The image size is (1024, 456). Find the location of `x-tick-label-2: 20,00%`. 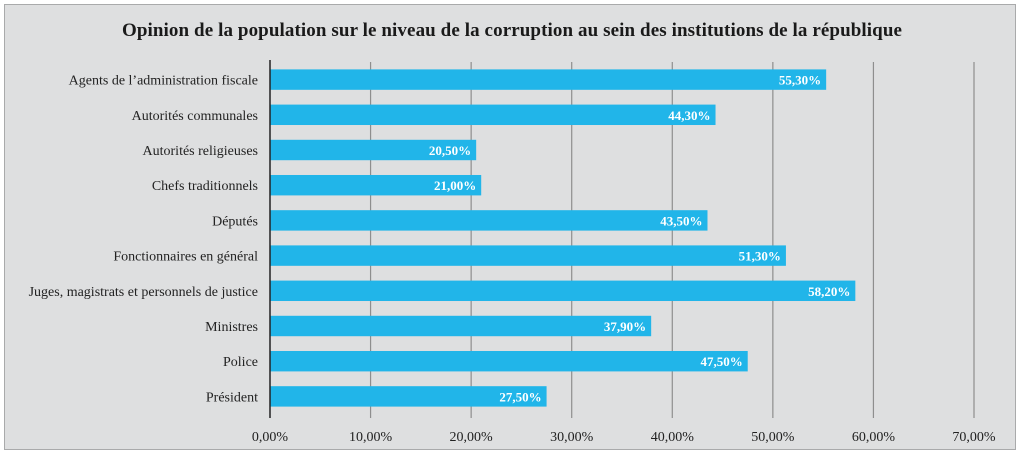

x-tick-label-2: 20,00% is located at coordinates (472, 437).